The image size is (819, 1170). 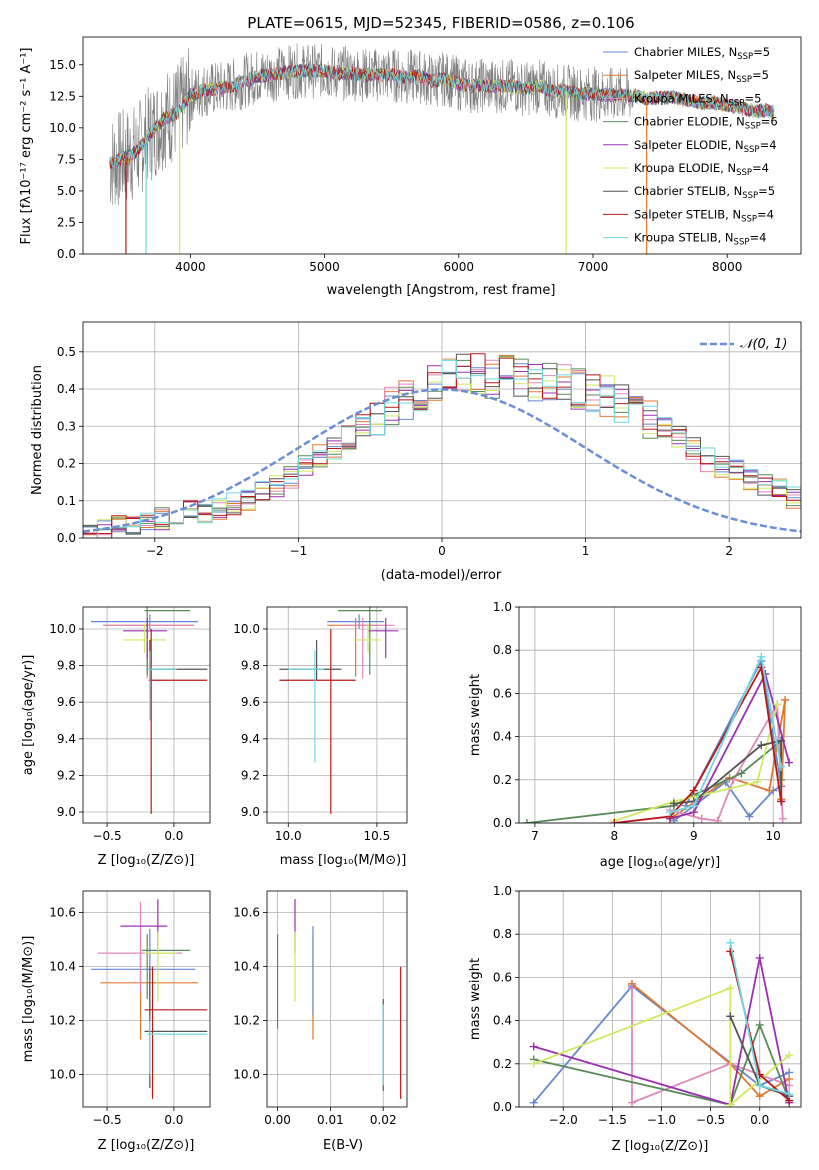 What do you see at coordinates (246, 1021) in the screenshot?
I see `y-tick-label: 10.2` at bounding box center [246, 1021].